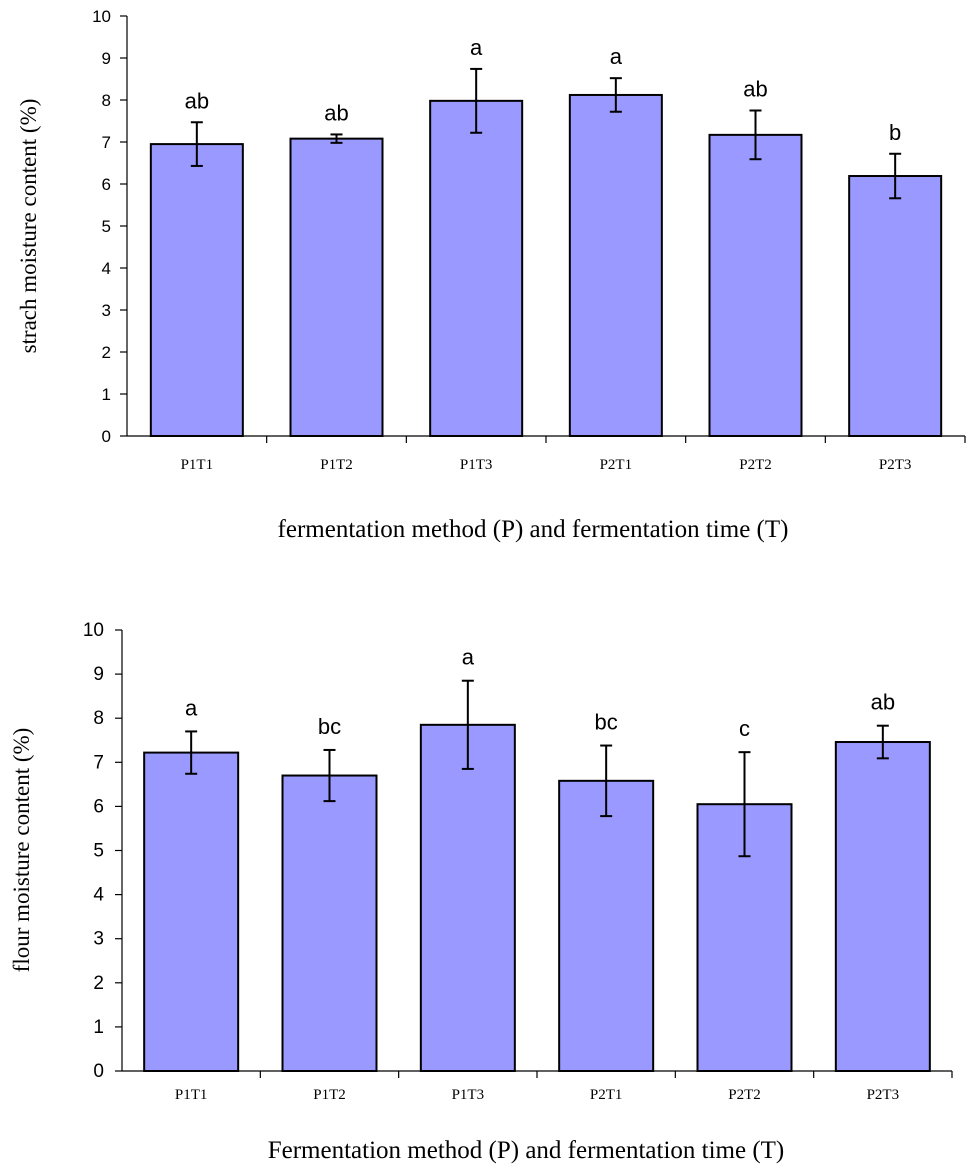 Image resolution: width=969 pixels, height=1170 pixels. I want to click on chart1-y-ticks: 0 1 2 3 4 5 6 7 8 9 10, so click(109, 226).